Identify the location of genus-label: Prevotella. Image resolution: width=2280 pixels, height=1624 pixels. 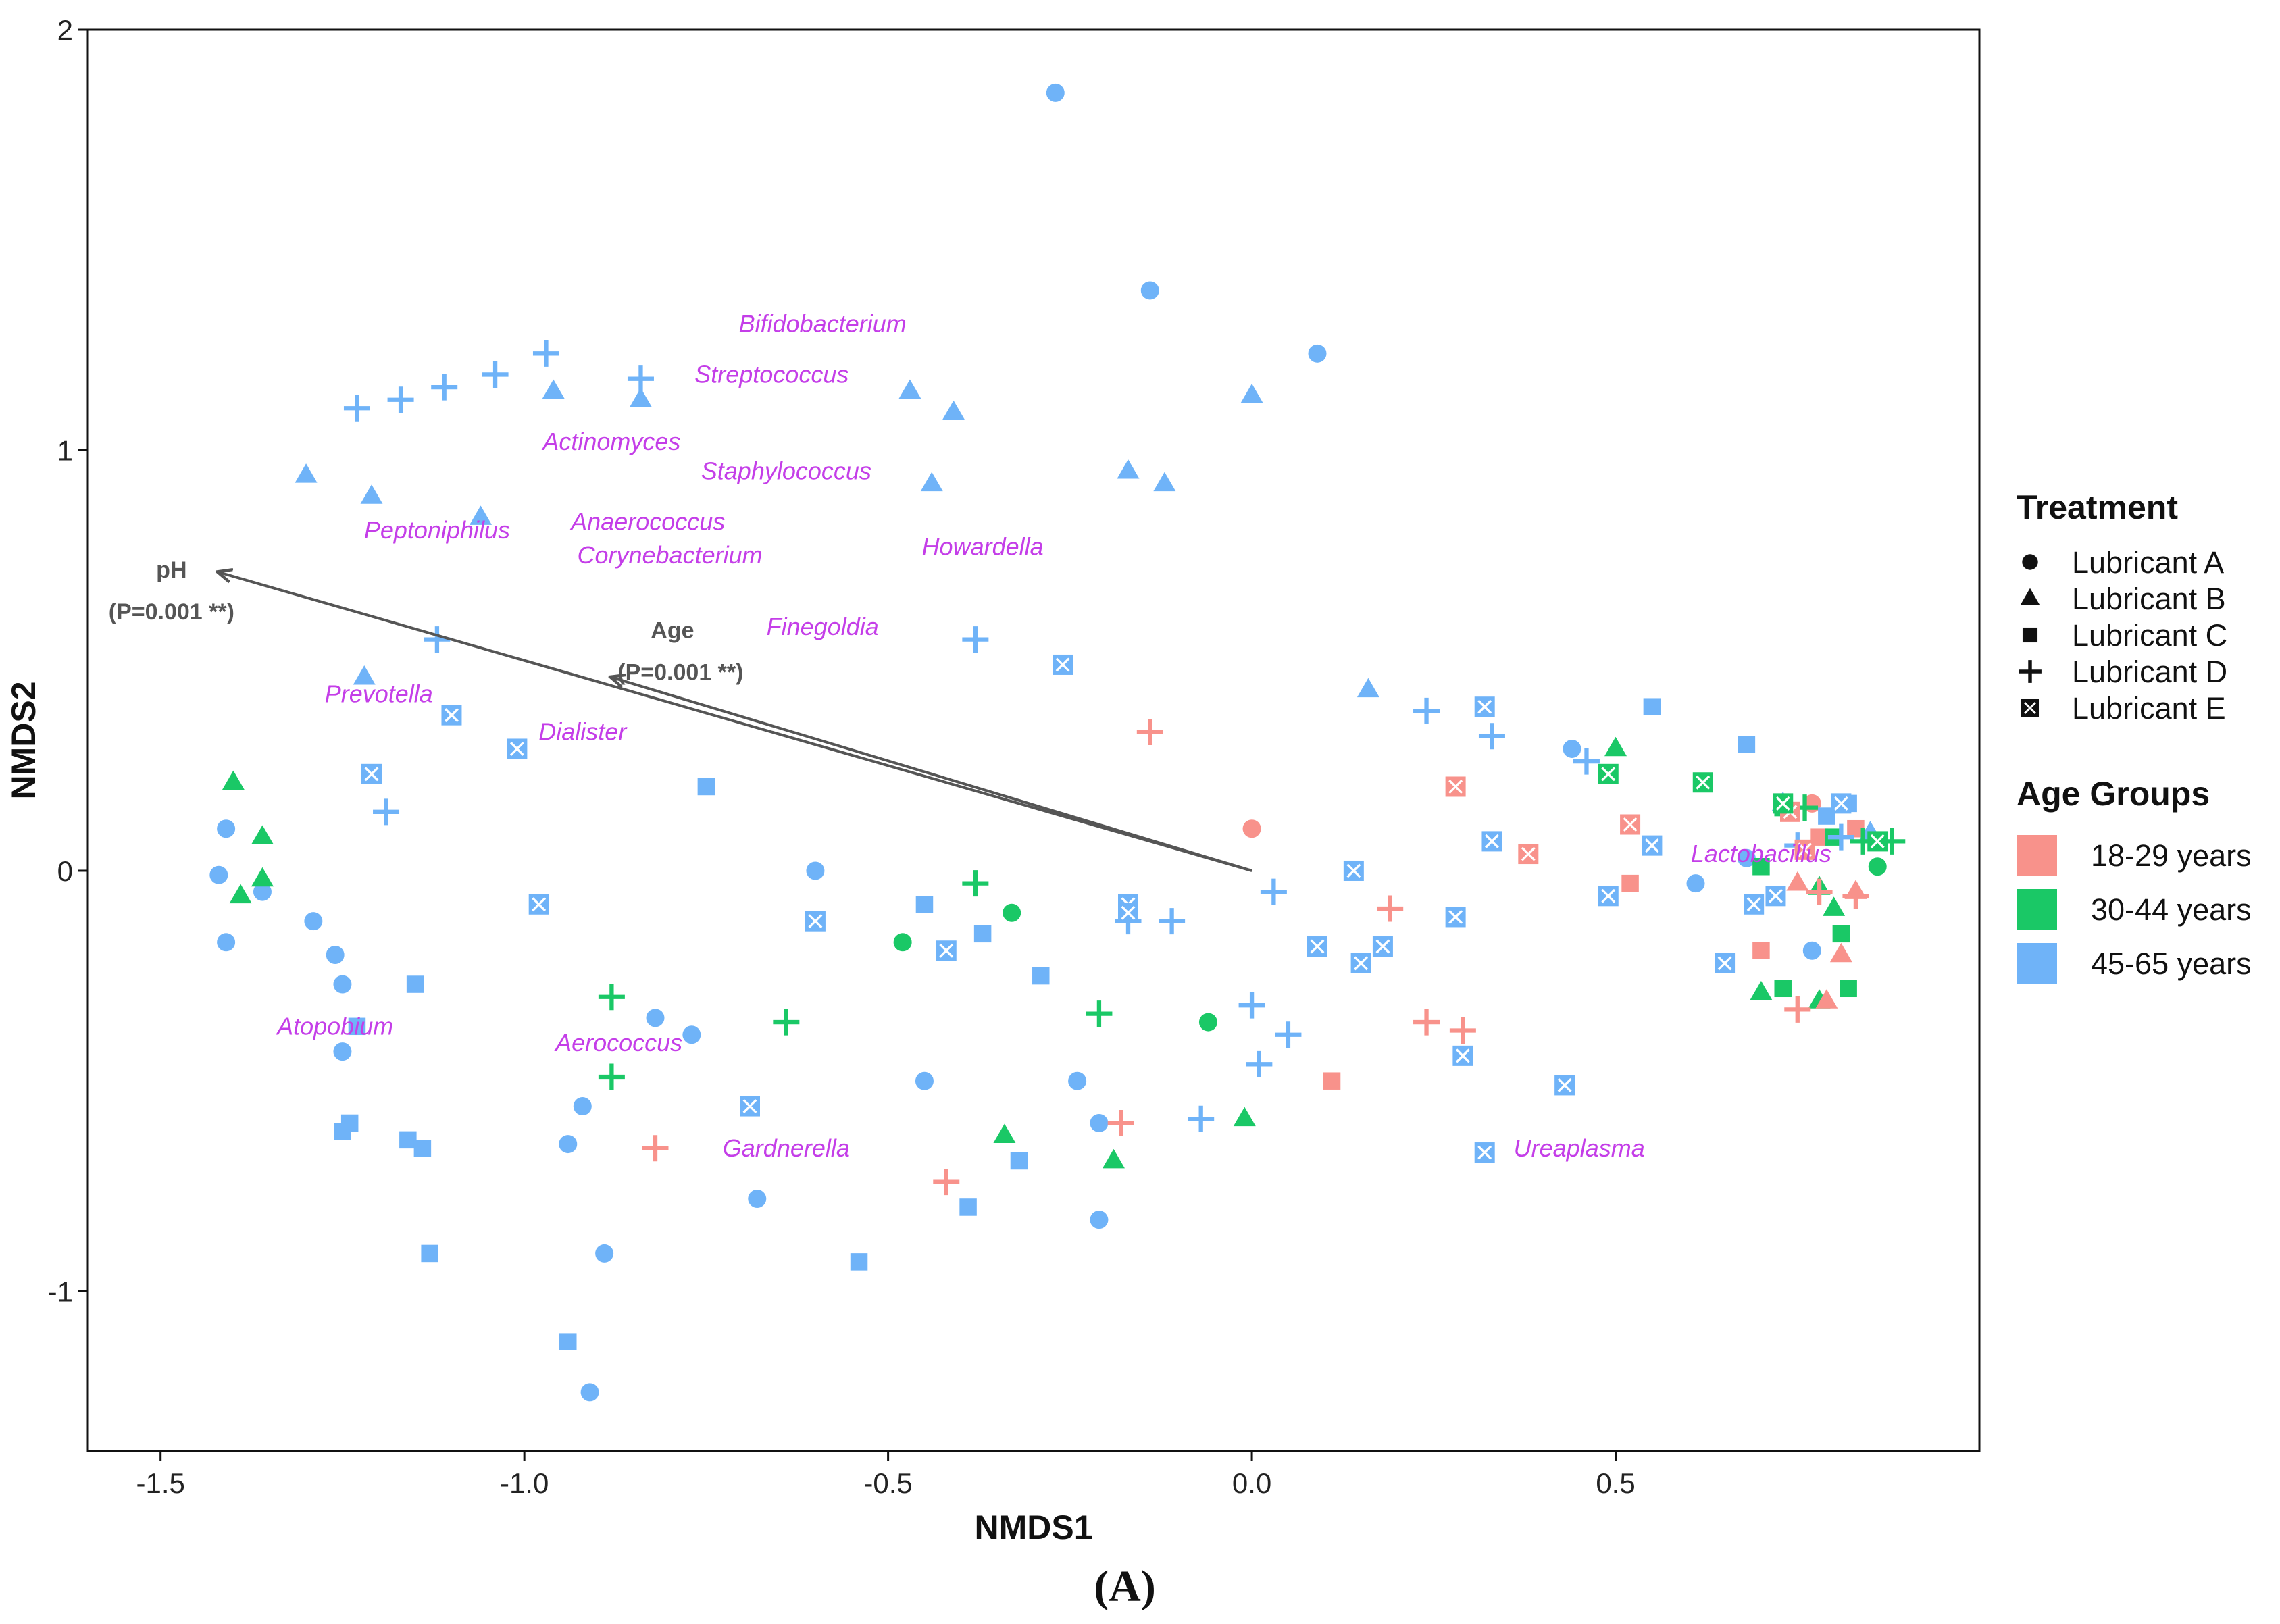
(379, 694).